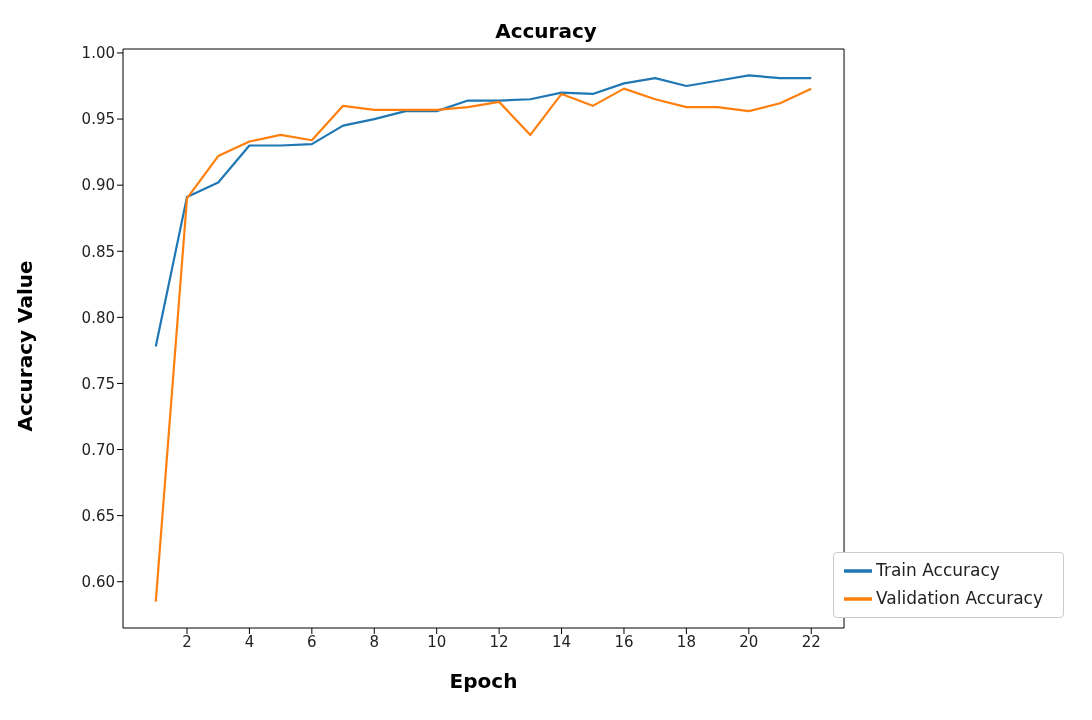  I want to click on x-tick-label: 20, so click(749, 641).